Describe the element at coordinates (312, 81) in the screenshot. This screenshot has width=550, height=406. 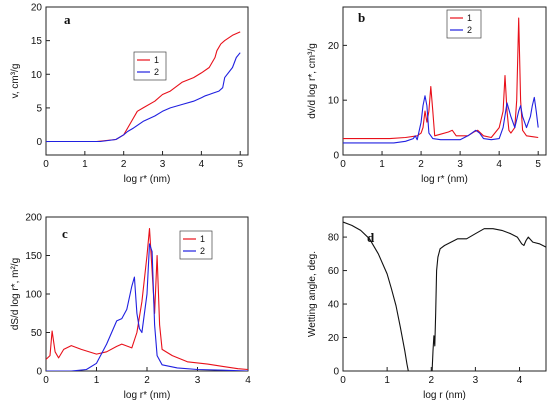
I see `y-axis-label: dv/d log r*, cm³/g` at that location.